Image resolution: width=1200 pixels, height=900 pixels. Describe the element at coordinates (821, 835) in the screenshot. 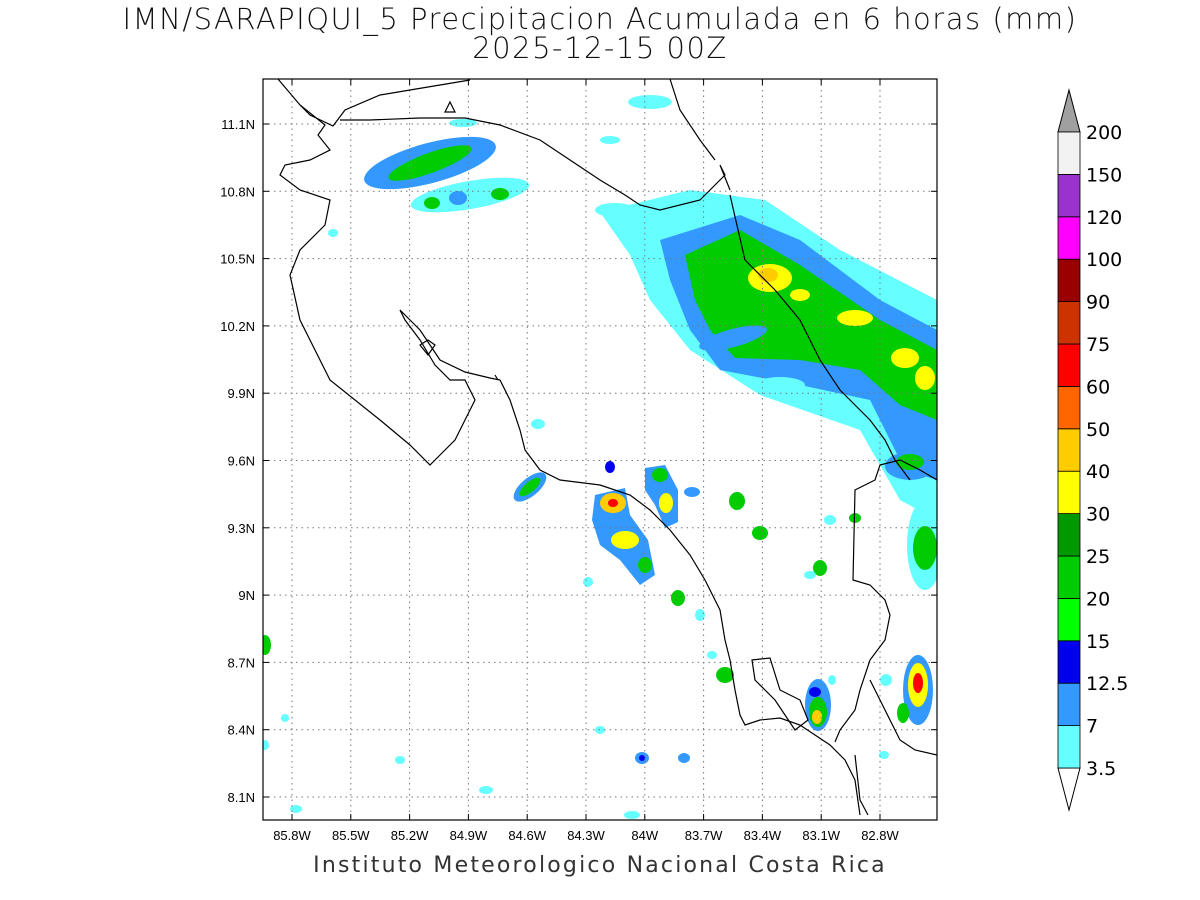

I see `lon-tick-label: 83.1W` at that location.